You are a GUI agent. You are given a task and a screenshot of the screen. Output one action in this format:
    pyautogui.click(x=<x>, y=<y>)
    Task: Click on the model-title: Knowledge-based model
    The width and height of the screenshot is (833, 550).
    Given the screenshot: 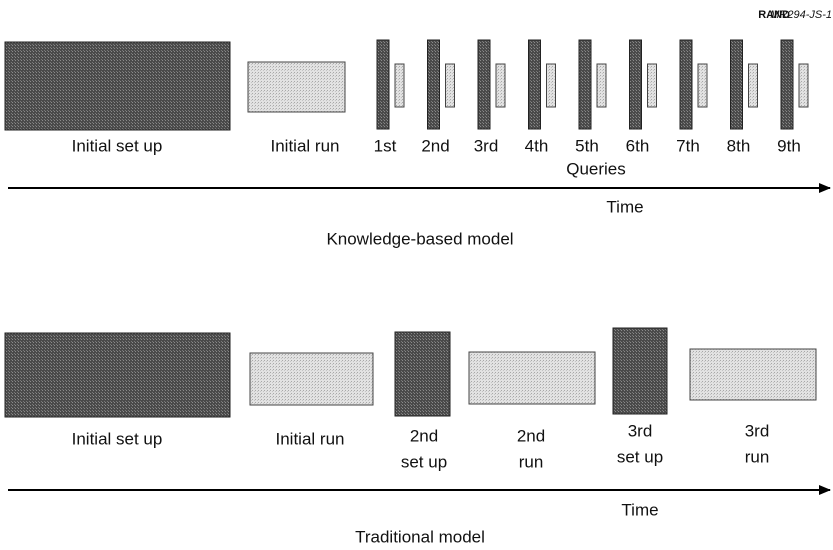 What is the action you would take?
    pyautogui.click(x=419, y=238)
    